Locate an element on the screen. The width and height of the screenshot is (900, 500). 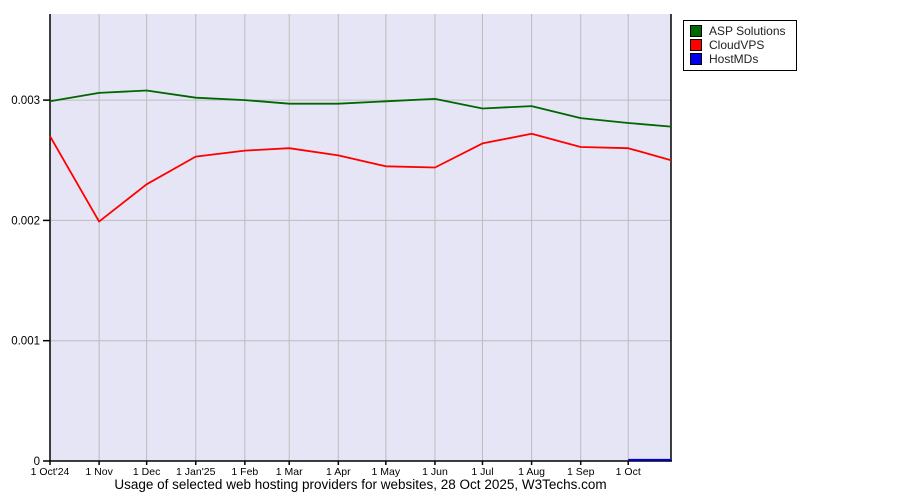
legend-label: CloudVPS is located at coordinates (737, 45).